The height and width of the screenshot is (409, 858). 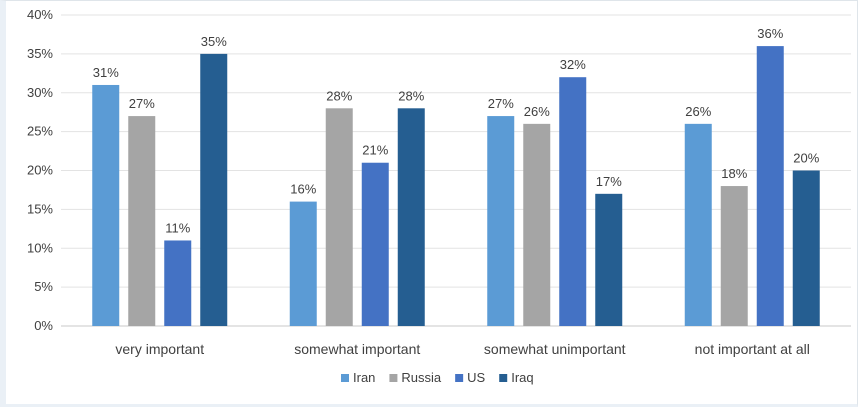 I want to click on data-label: 36%, so click(x=770, y=33).